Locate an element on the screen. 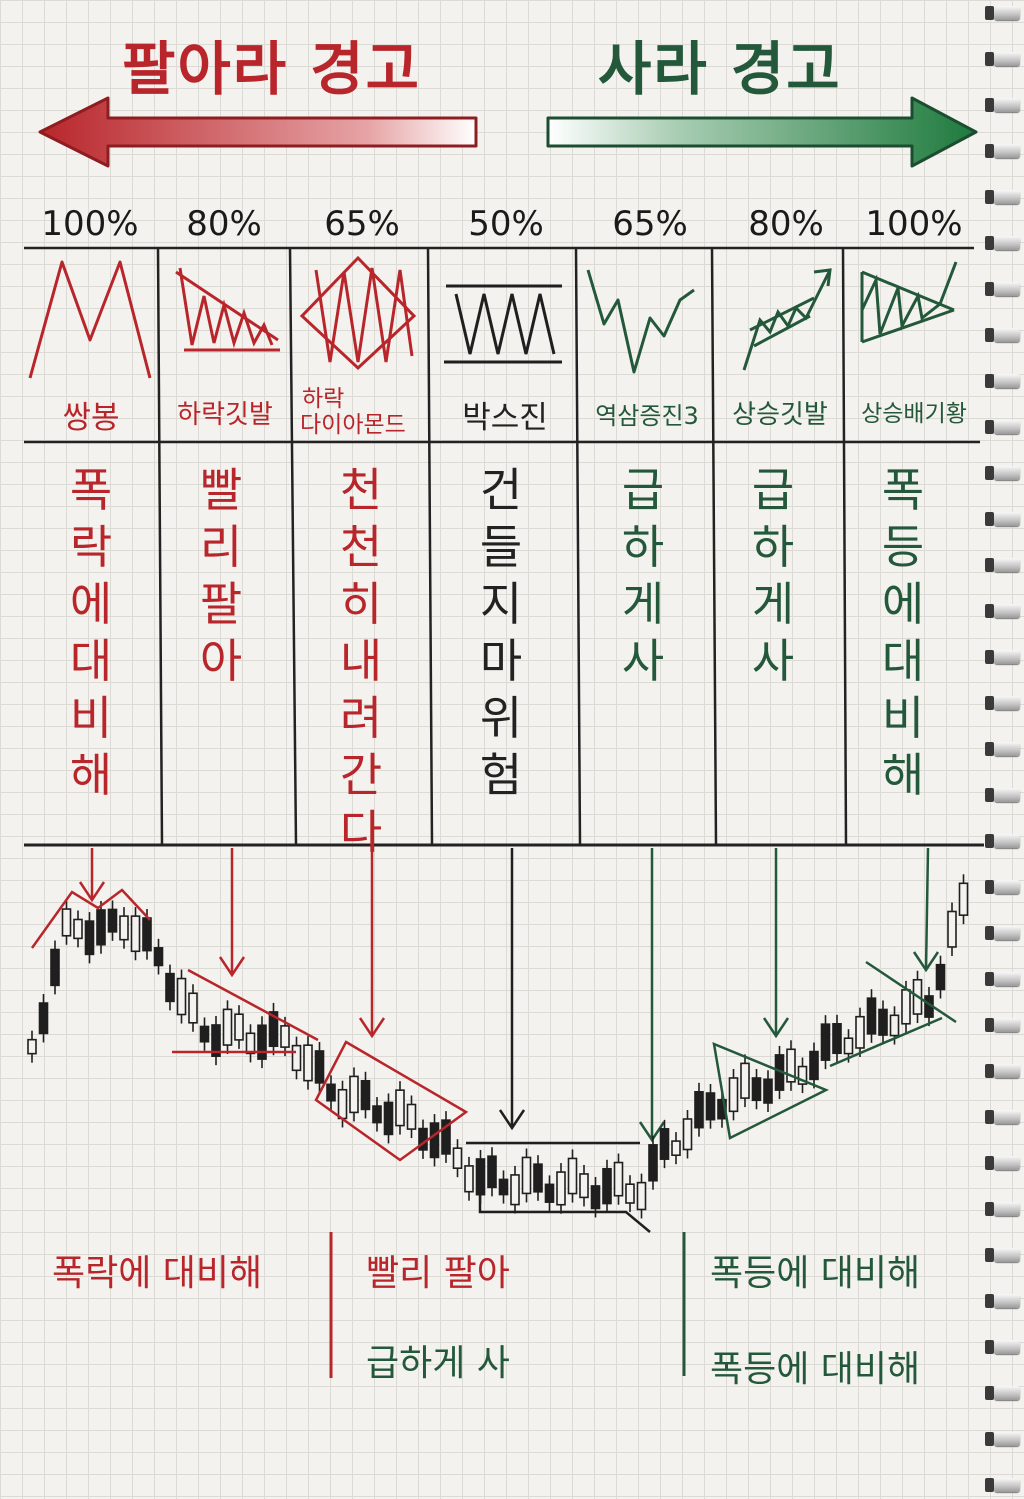 Image resolution: width=1024 pixels, height=1499 pixels. buy-warning-title: 사라 경고 is located at coordinates (720, 69).